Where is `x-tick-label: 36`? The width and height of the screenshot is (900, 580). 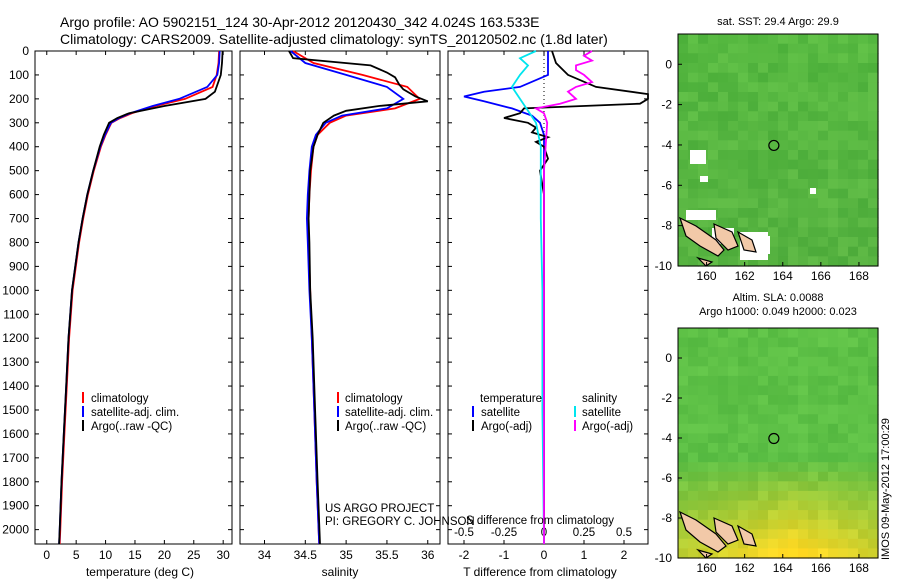
x-tick-label: 36 is located at coordinates (428, 555).